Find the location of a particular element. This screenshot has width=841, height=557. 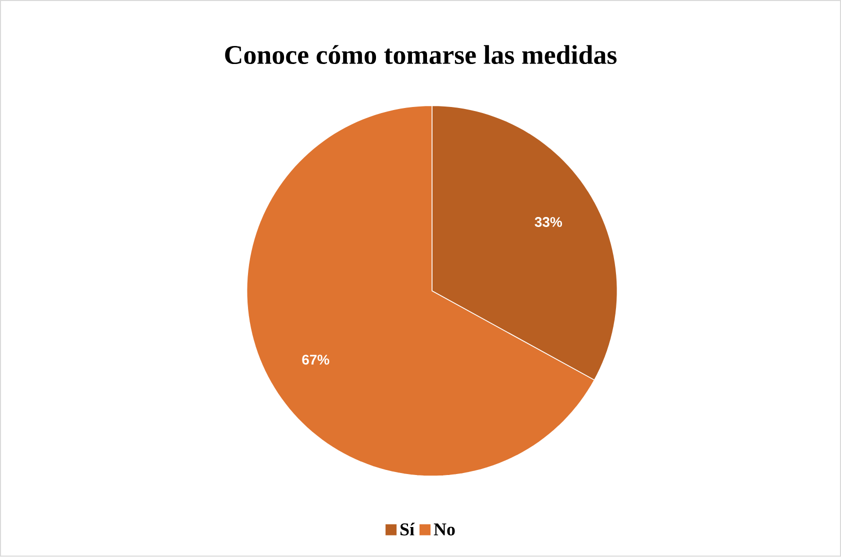

legend-label: No is located at coordinates (444, 530).